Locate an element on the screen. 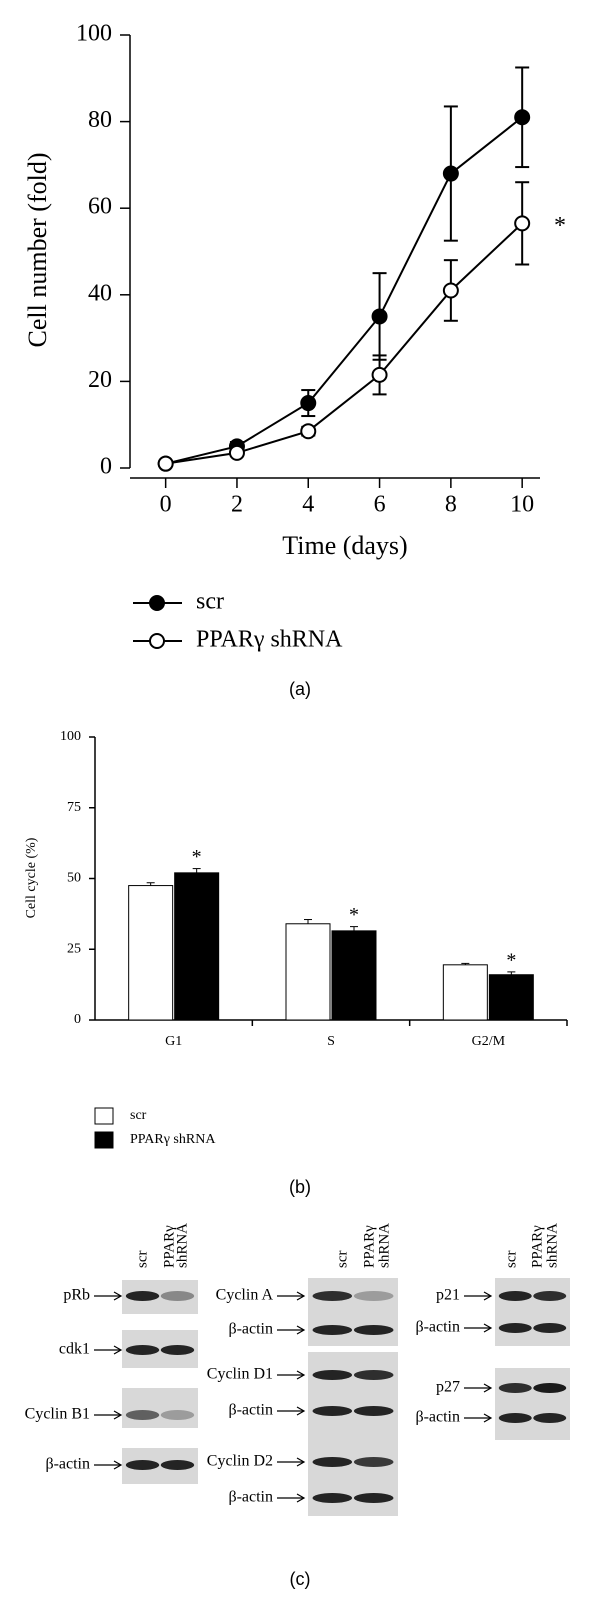 This screenshot has height=1600, width=600. y-axis-label: Cell number (fold) is located at coordinates (37, 250).